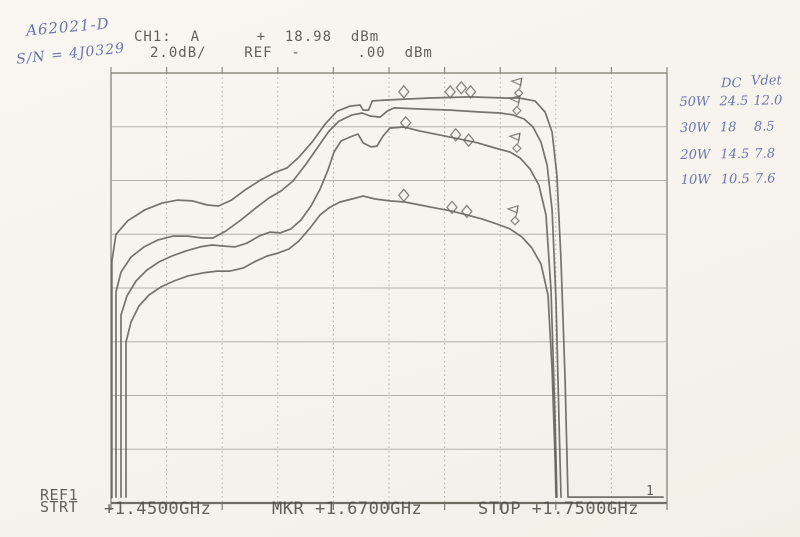  Describe the element at coordinates (559, 509) in the screenshot. I see `stop-frequency: STOP +1.7500GHz` at that location.